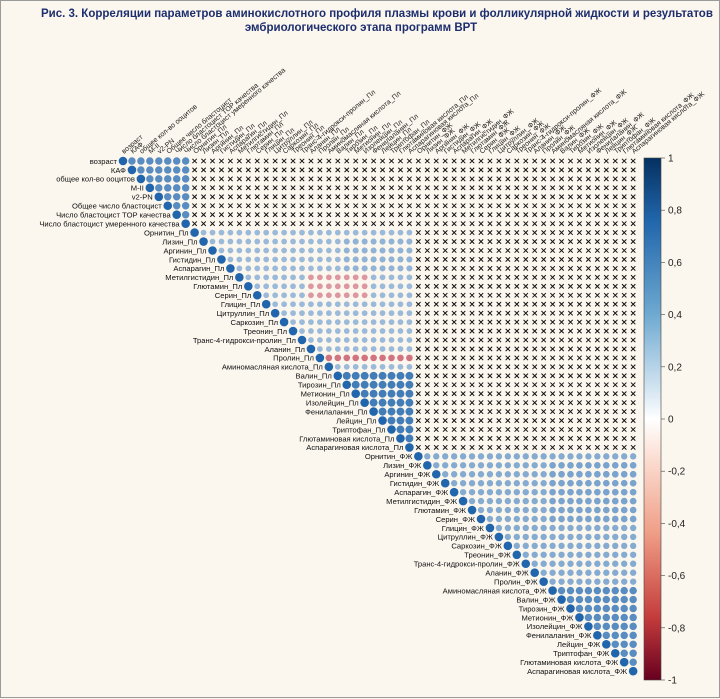  I want to click on row-label: Аланин_Пл, so click(284, 349).